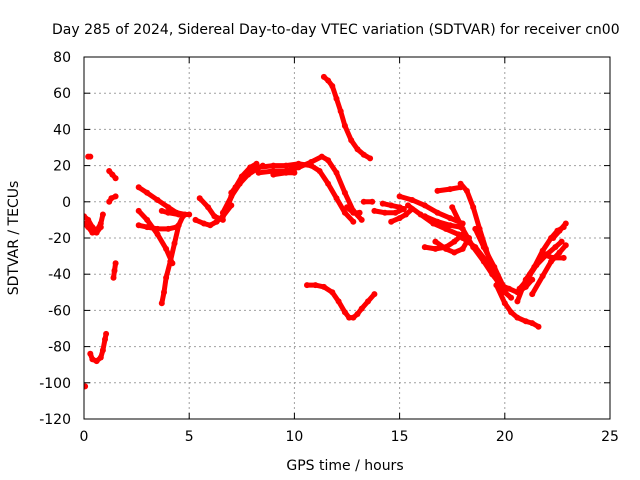  What do you see at coordinates (14, 238) in the screenshot?
I see `y-axis-label: SDTVAR / TECUs` at bounding box center [14, 238].